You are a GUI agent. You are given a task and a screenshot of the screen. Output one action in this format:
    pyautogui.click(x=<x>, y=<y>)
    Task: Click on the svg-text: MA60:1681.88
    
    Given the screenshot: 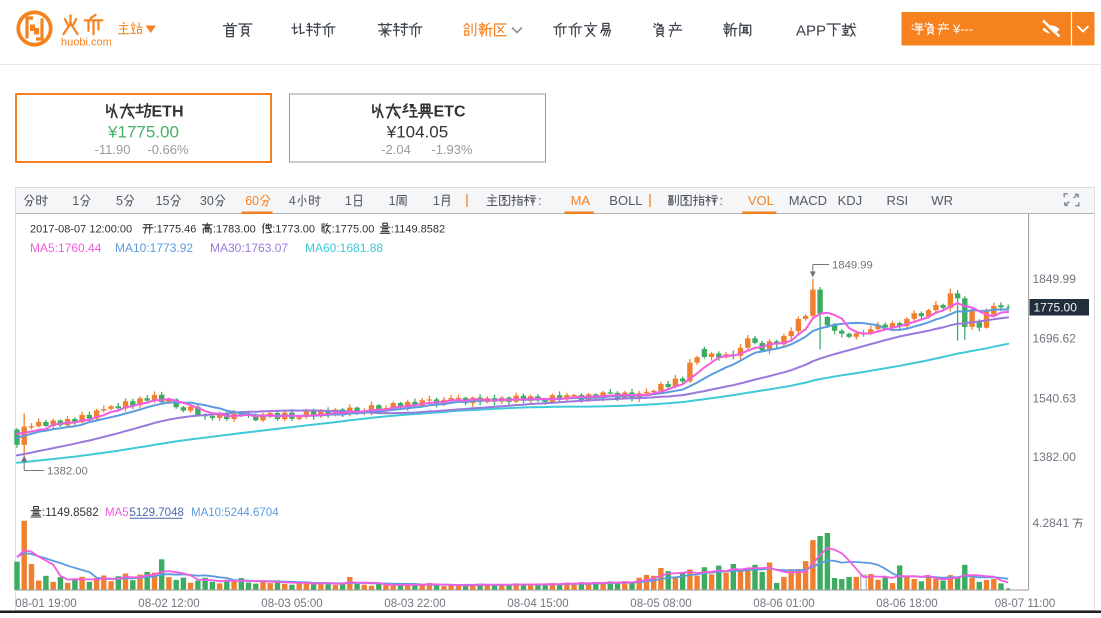 What is the action you would take?
    pyautogui.click(x=344, y=248)
    